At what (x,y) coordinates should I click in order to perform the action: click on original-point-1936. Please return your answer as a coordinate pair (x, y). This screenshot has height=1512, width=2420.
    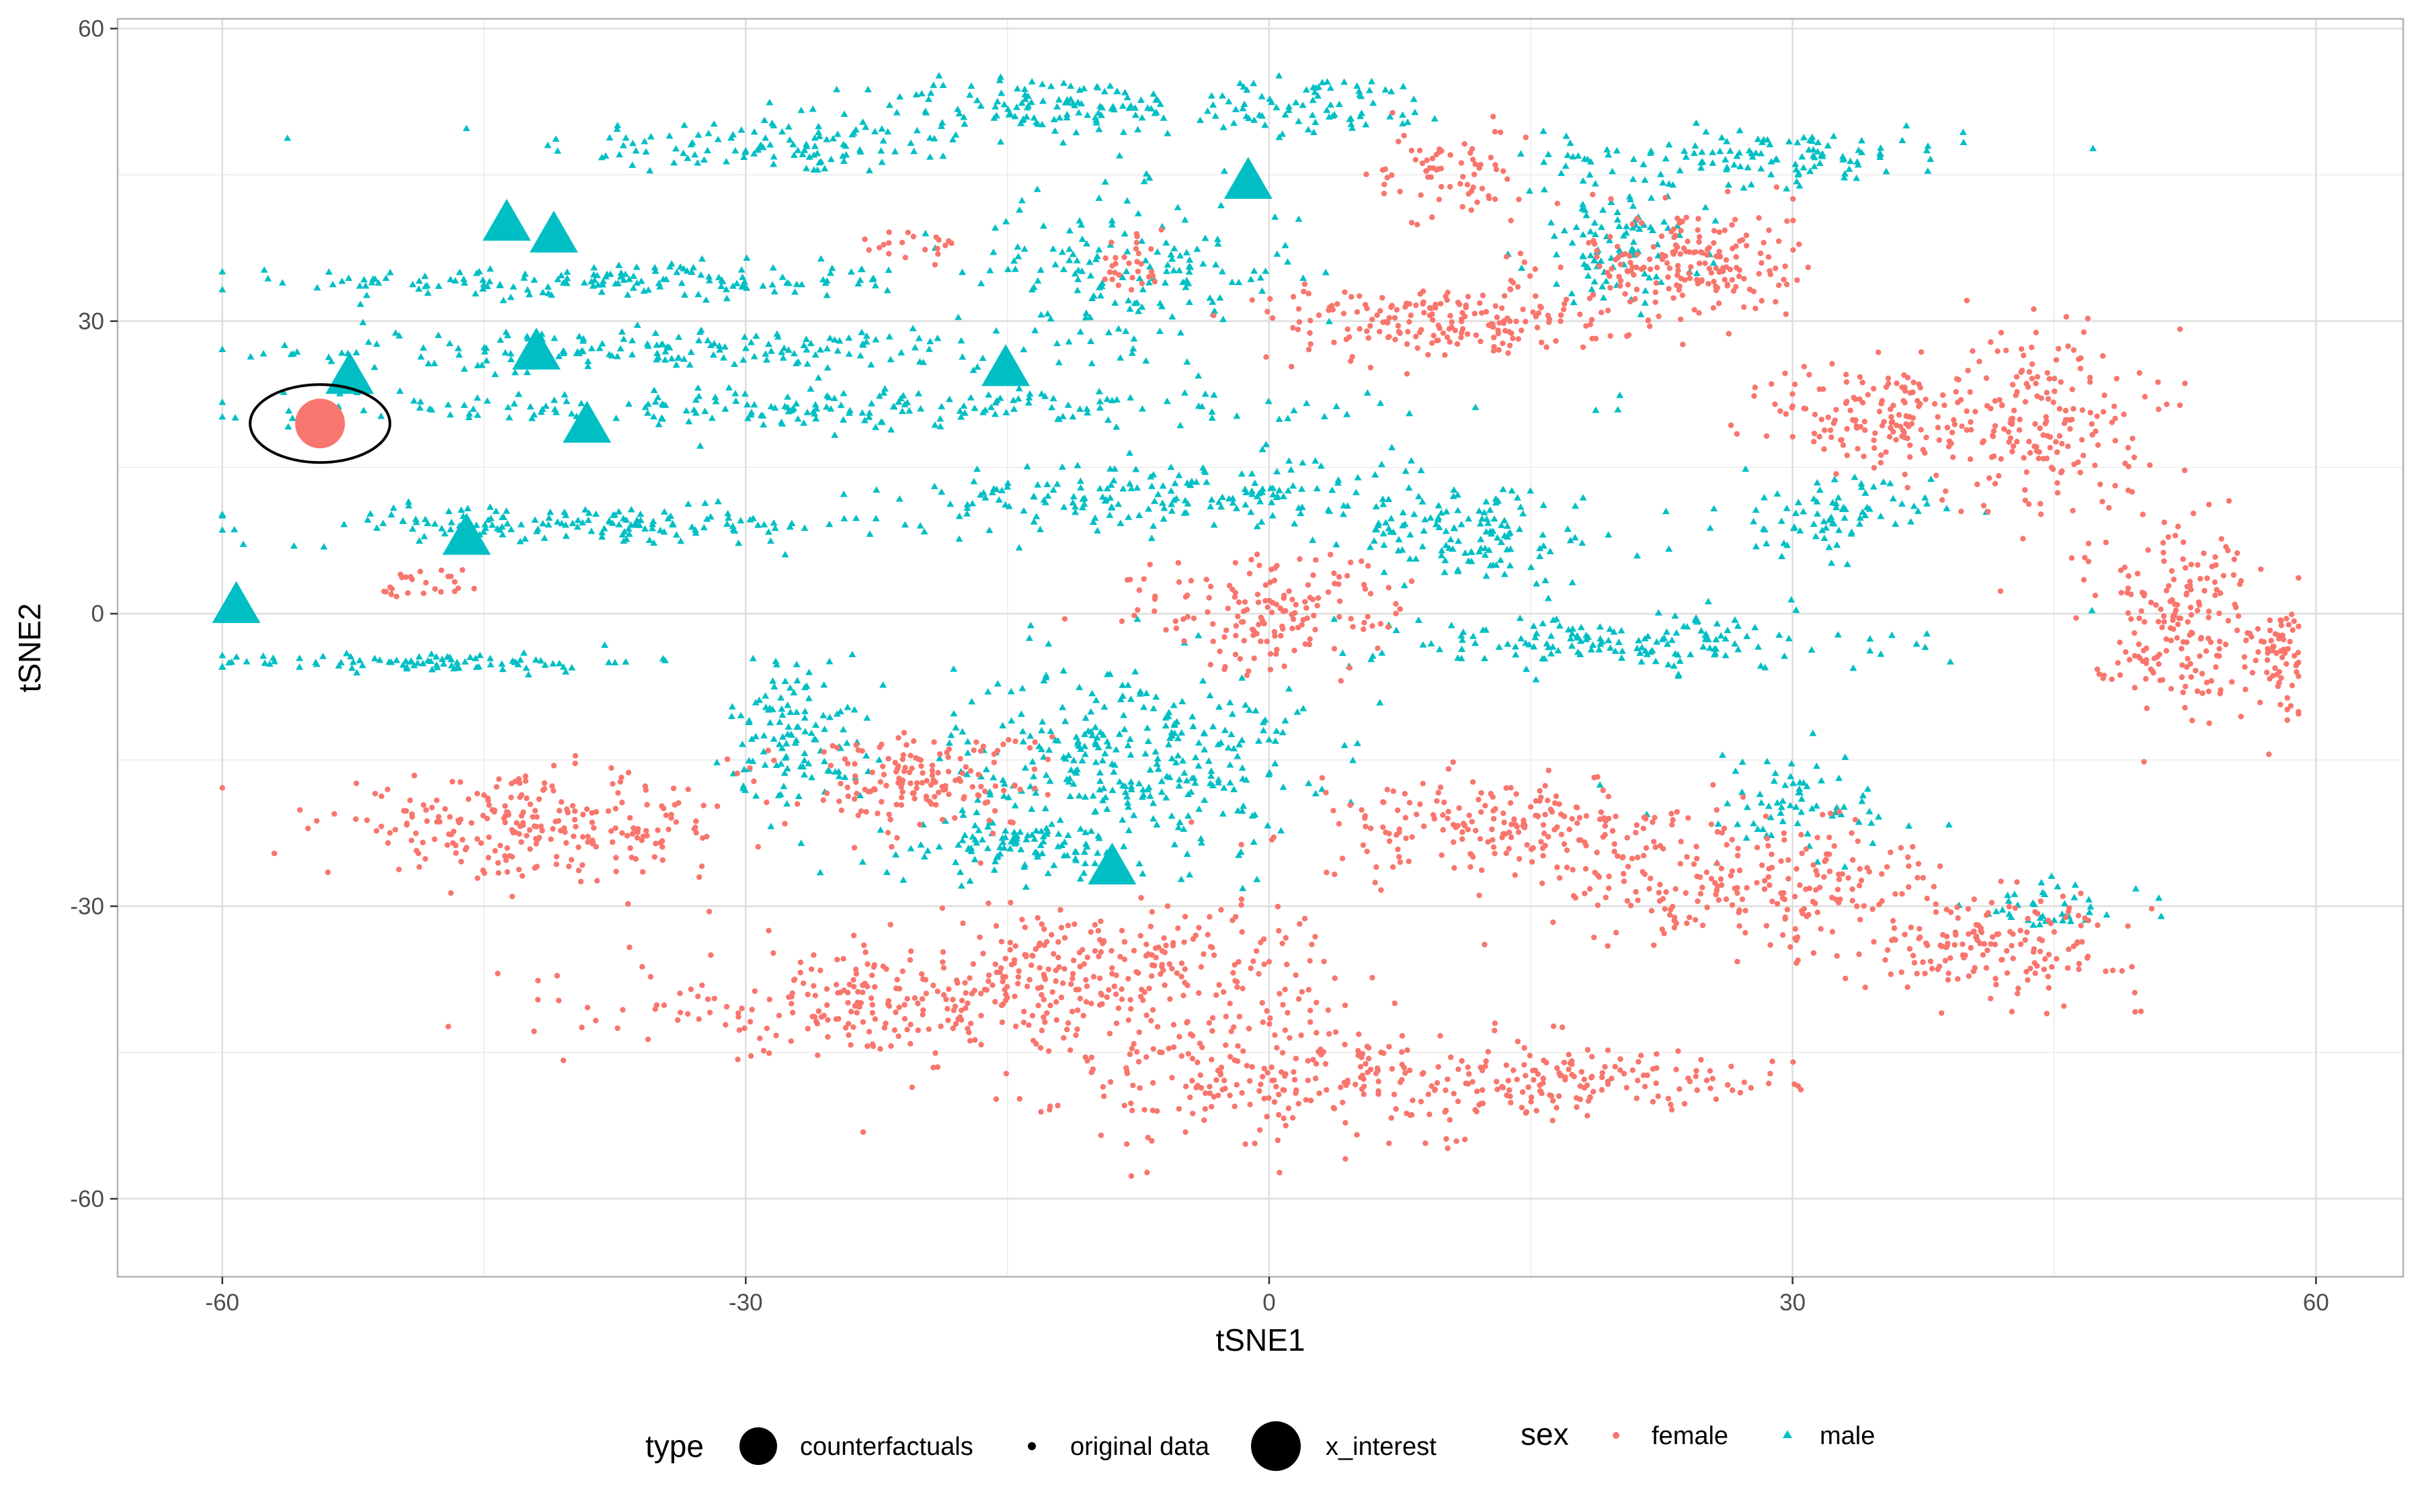
    Looking at the image, I should click on (1120, 782).